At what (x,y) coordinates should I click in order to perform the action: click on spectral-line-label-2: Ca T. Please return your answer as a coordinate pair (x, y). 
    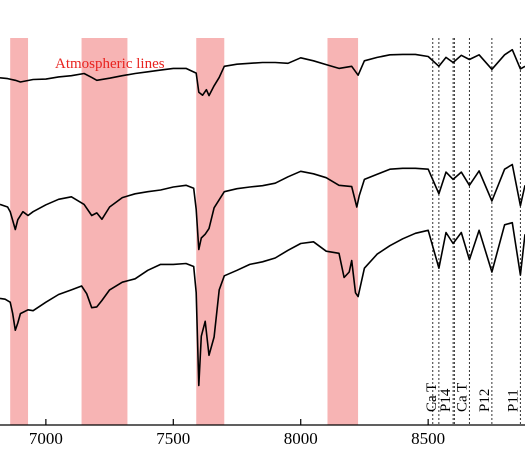
    Looking at the image, I should click on (462, 397).